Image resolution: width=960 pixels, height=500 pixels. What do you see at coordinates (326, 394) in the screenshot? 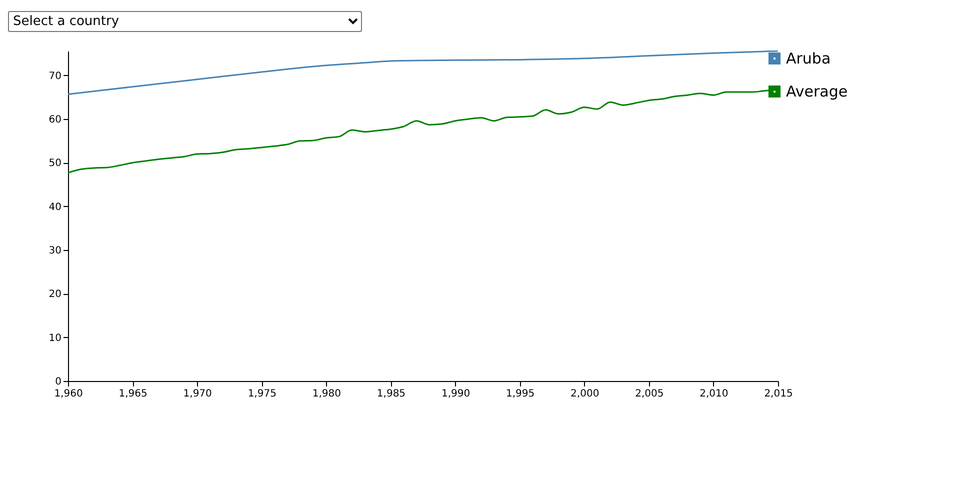
I see `x-tick-label: 1,980` at bounding box center [326, 394].